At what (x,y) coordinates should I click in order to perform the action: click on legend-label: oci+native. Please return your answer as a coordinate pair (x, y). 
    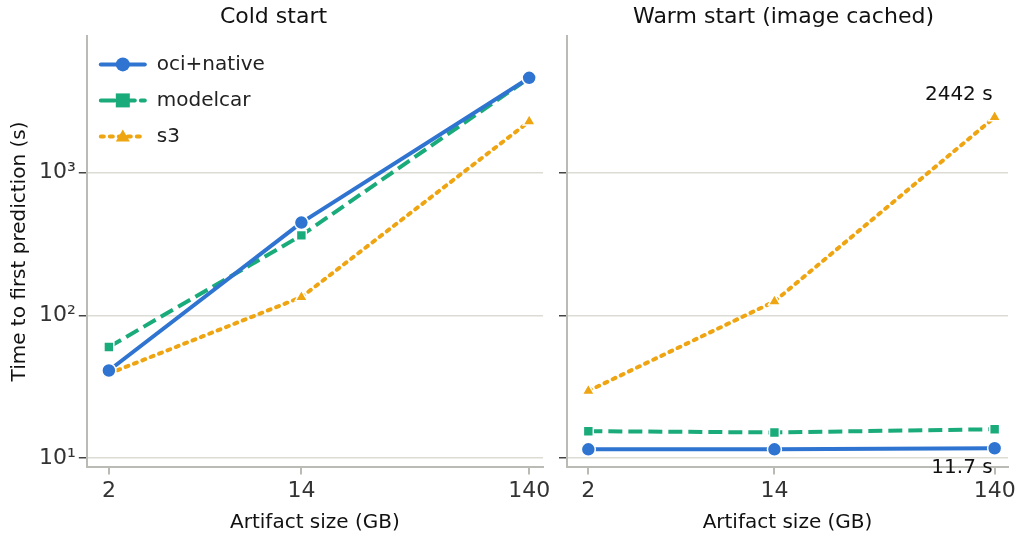
    Looking at the image, I should click on (210, 62).